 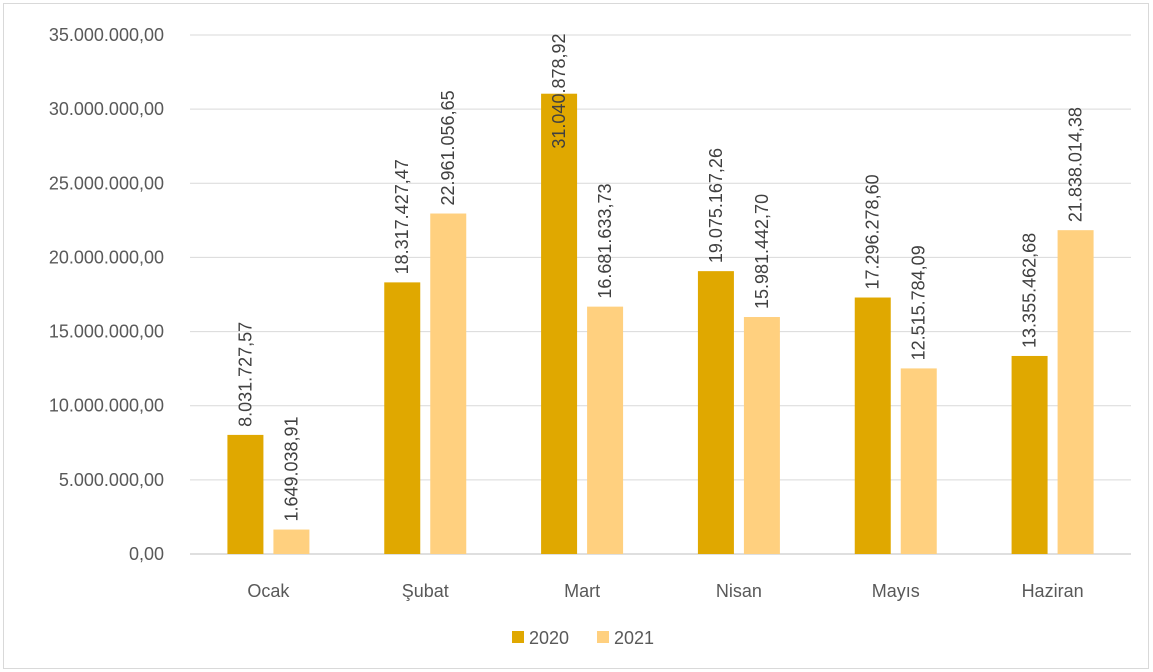 What do you see at coordinates (268, 591) in the screenshot?
I see `x-category-label: Ocak` at bounding box center [268, 591].